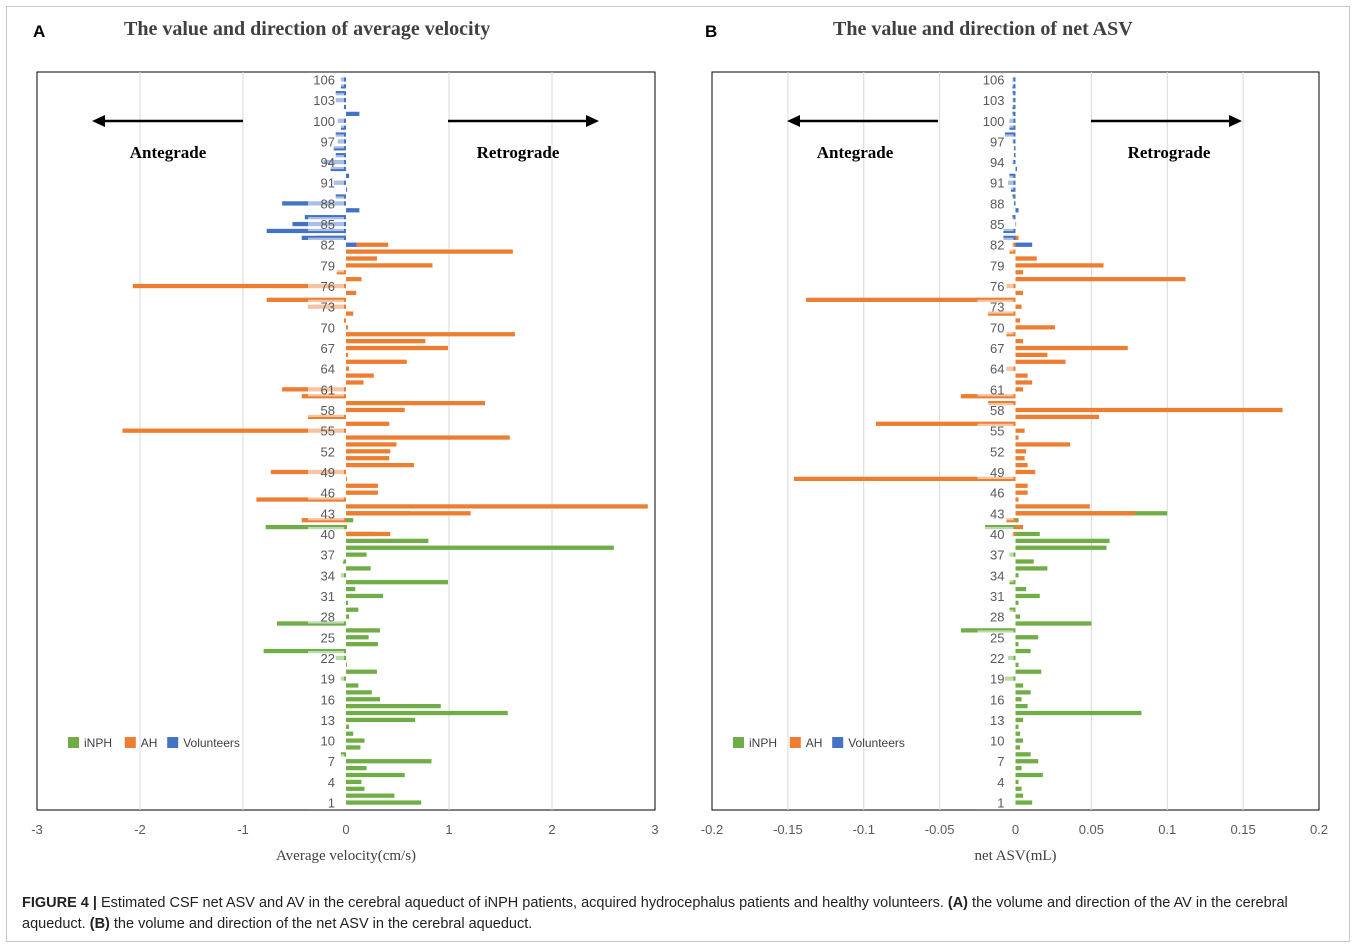  I want to click on b-y-tick-label: 97, so click(997, 141).